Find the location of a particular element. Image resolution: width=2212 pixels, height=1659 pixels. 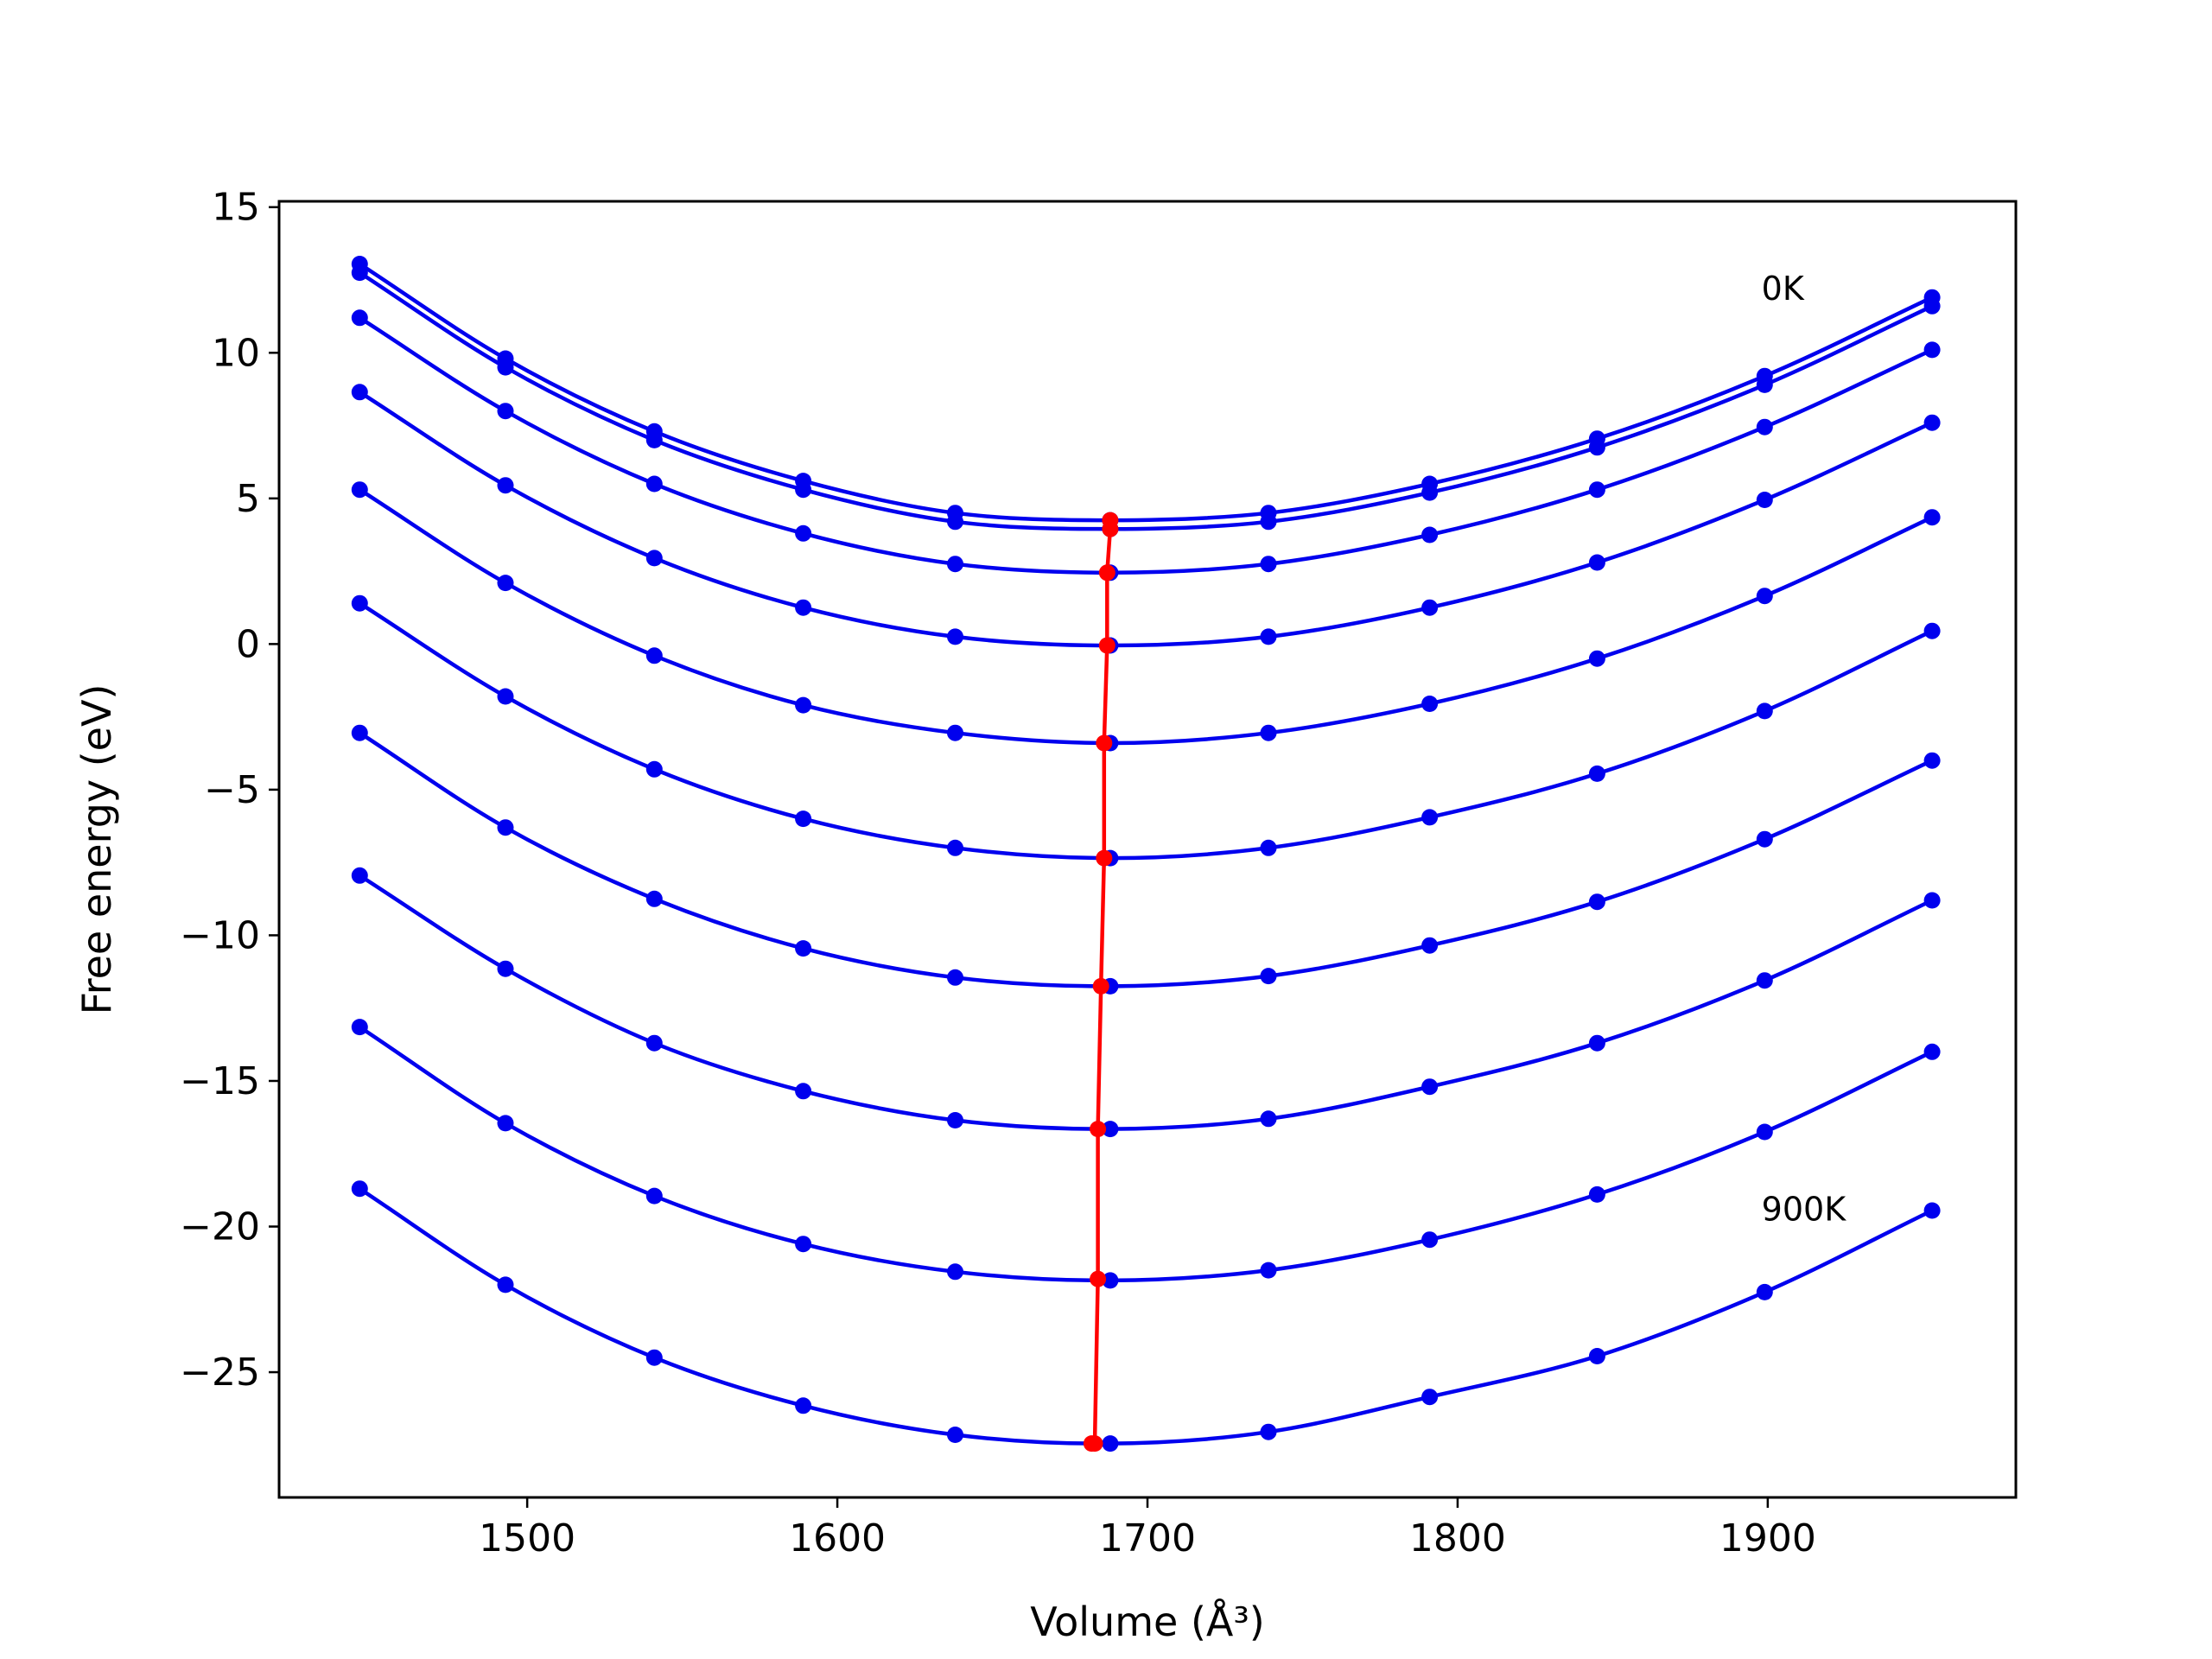

x-tick-label: 1800 is located at coordinates (1457, 1538).